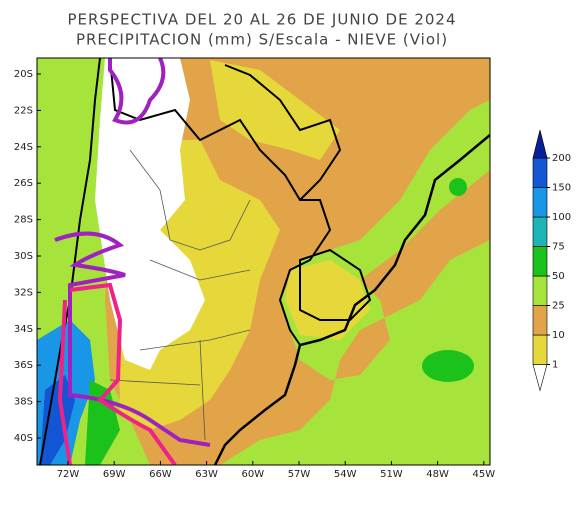 Image resolution: width=584 pixels, height=523 pixels. What do you see at coordinates (551, 260) in the screenshot?
I see `colorbar: 1 10 25 50 75 100 150 200` at bounding box center [551, 260].